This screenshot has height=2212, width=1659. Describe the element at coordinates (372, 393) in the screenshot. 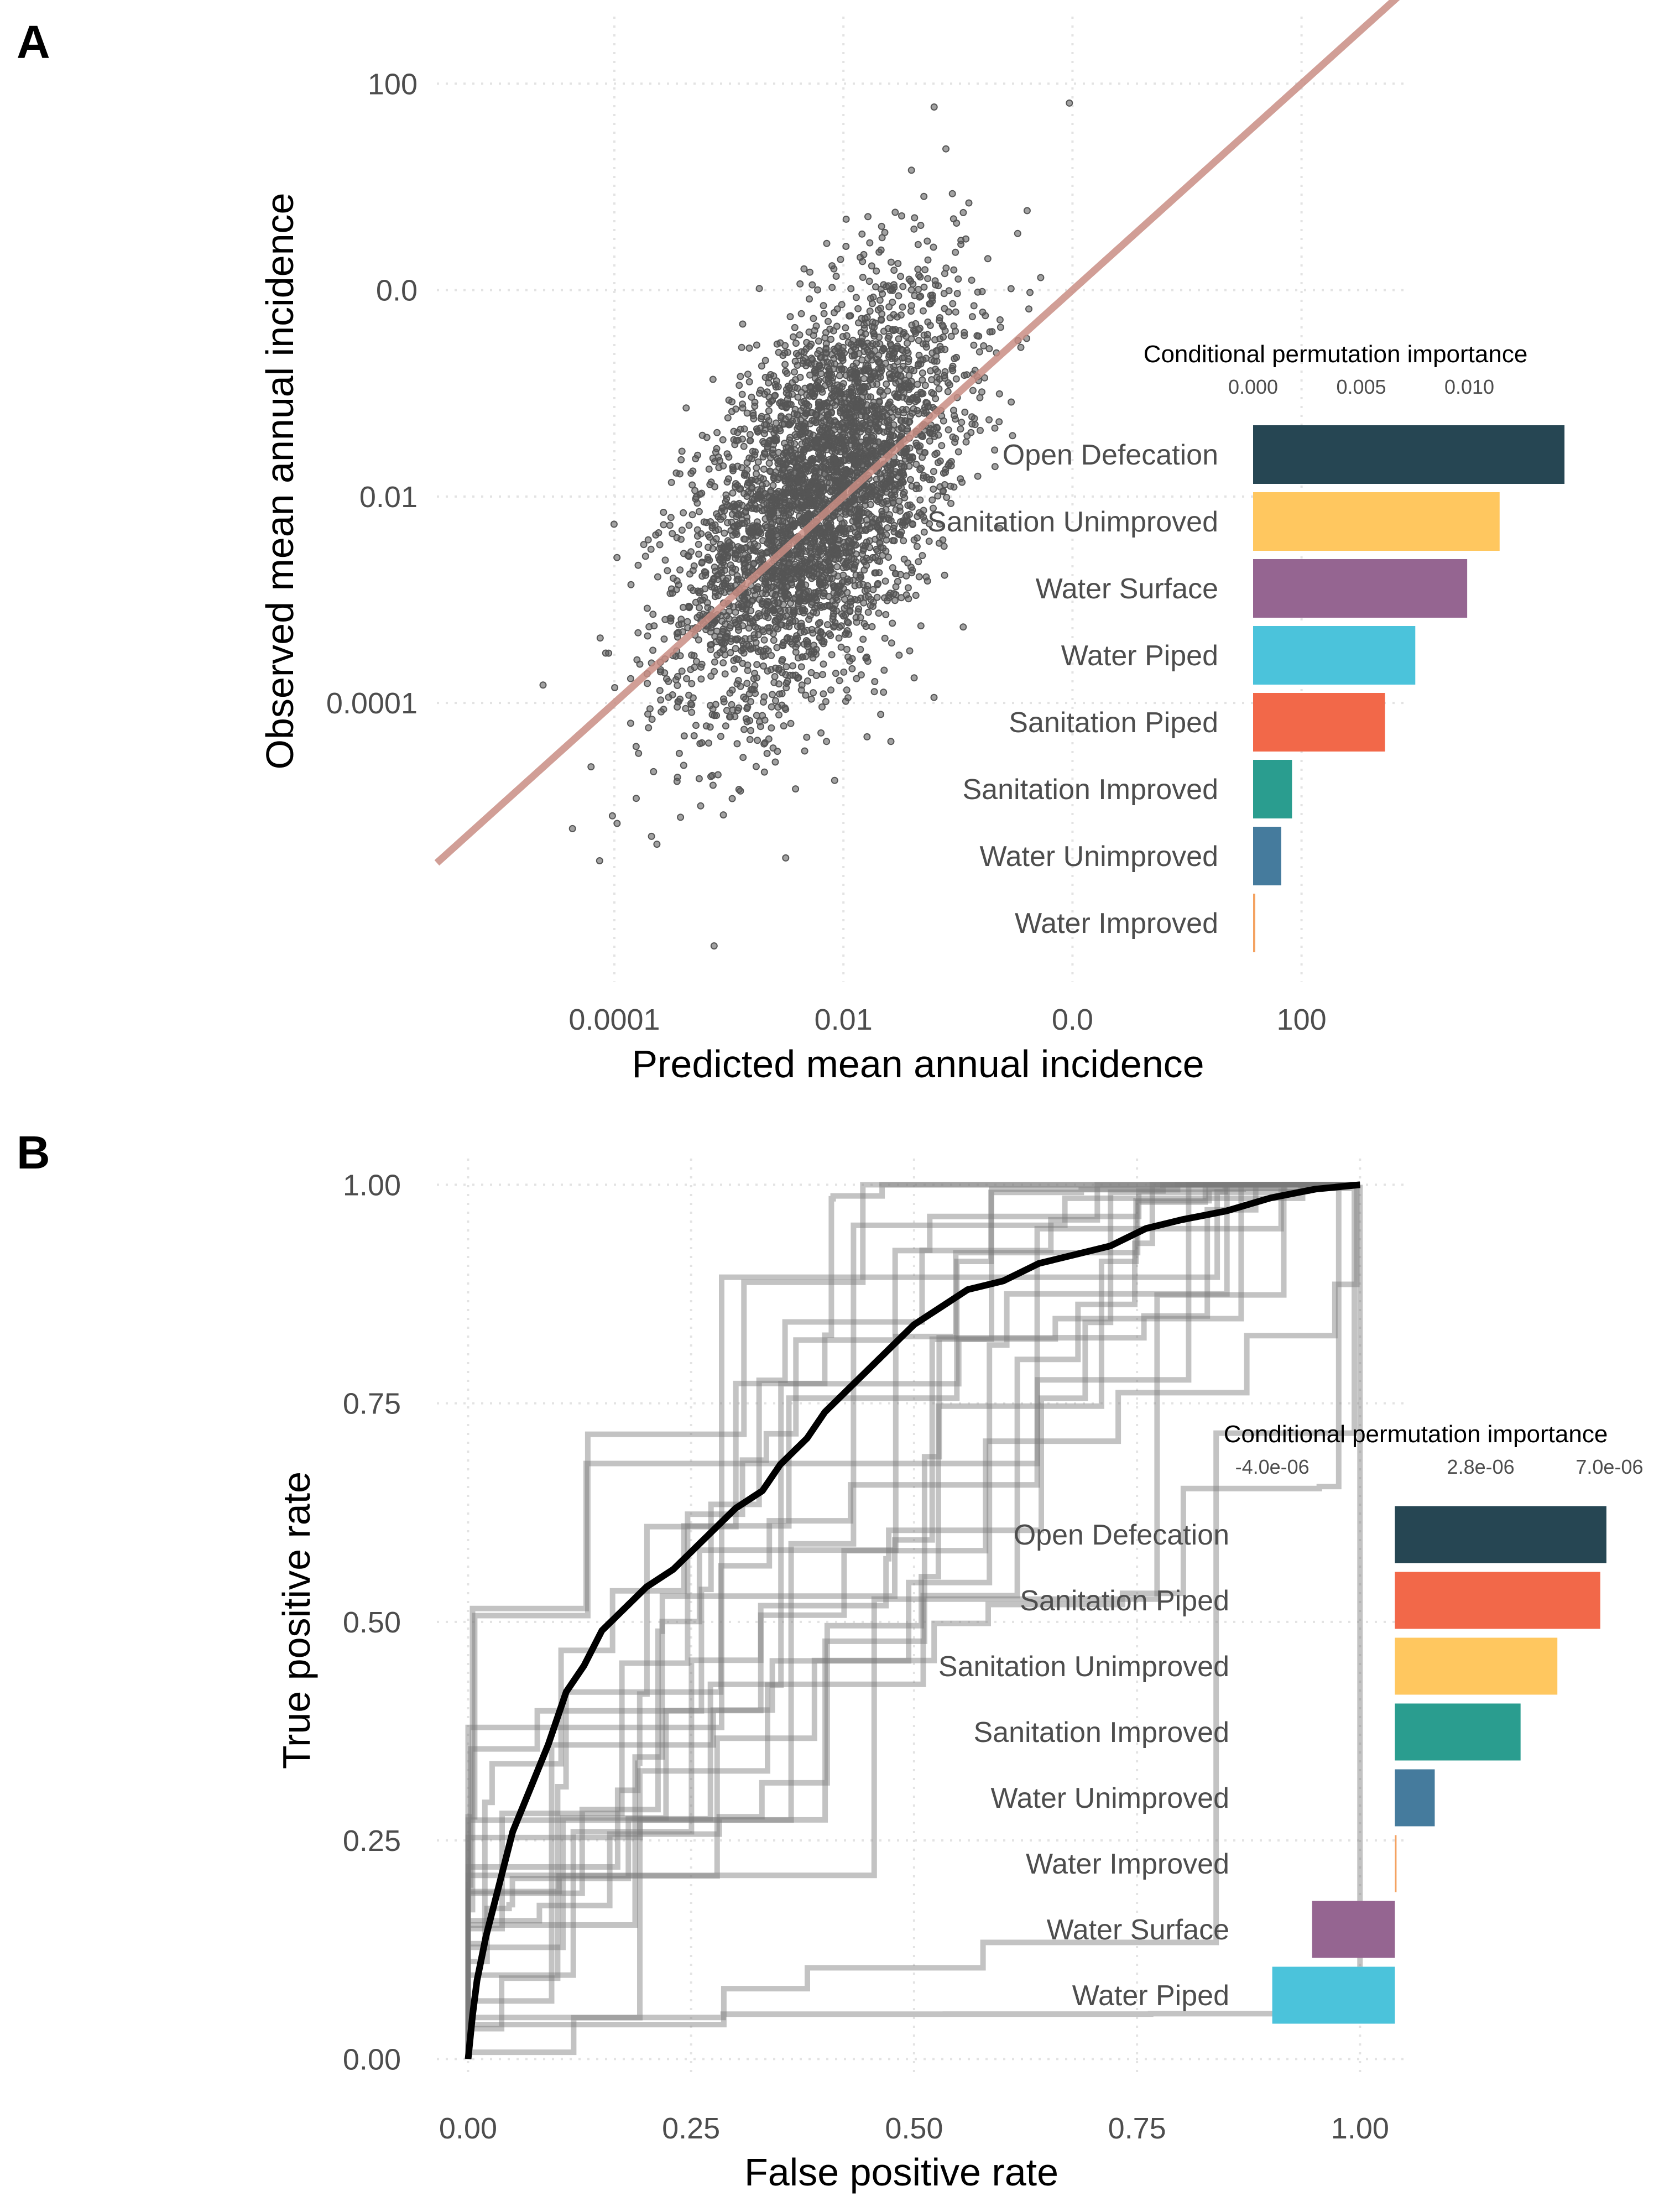

I see `panel-a-y-ticks: 0.0001 0.01 0.0 100` at that location.